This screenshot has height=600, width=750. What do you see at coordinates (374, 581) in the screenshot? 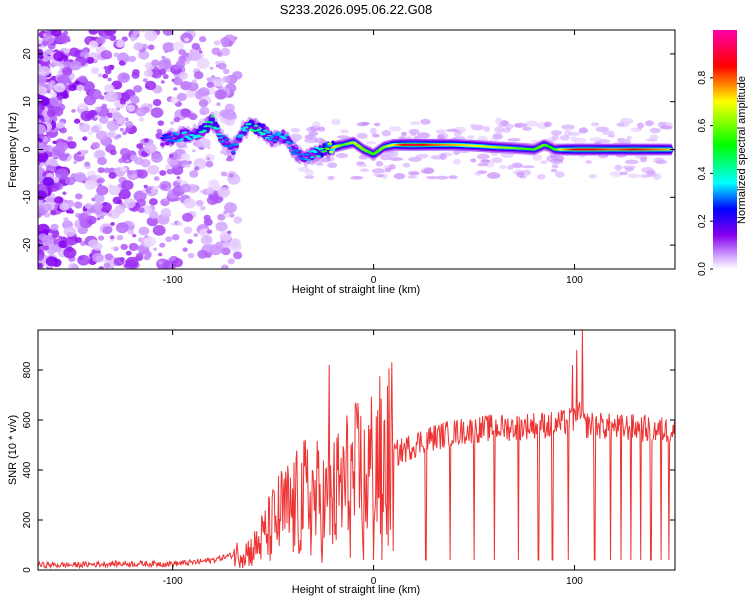
I see `x-tick-label: 0` at bounding box center [374, 581].